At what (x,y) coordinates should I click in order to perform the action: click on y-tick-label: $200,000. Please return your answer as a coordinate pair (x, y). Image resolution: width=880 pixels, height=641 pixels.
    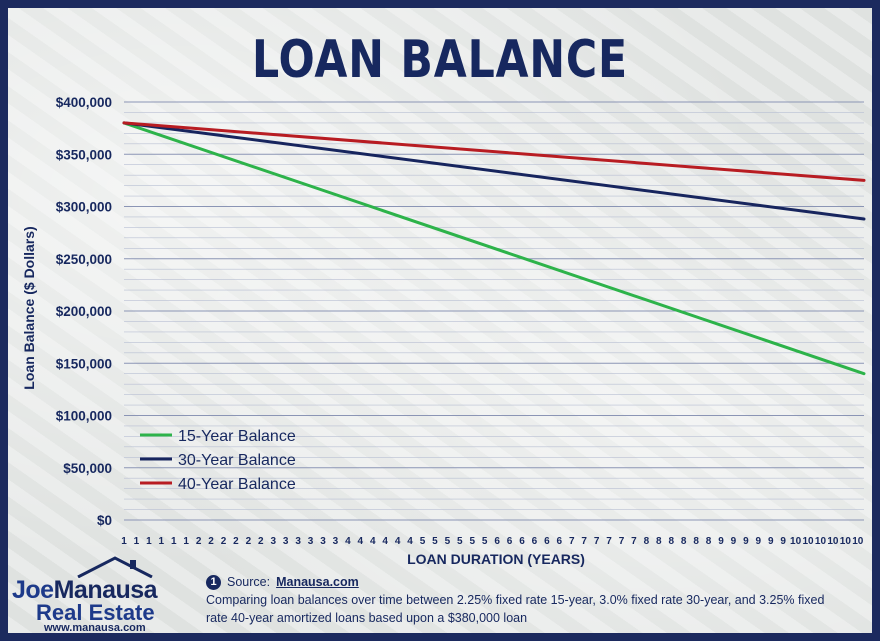
    Looking at the image, I should click on (84, 311).